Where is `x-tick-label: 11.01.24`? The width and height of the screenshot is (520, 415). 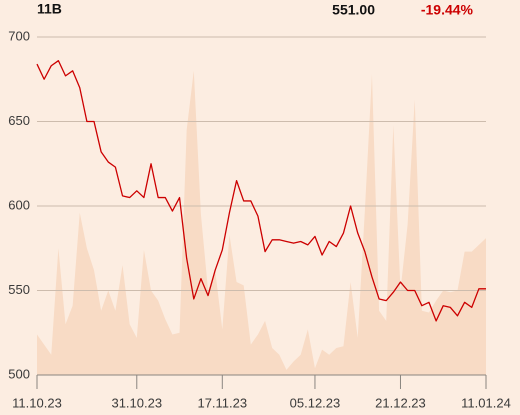
x-tick-label: 11.01.24 is located at coordinates (486, 402).